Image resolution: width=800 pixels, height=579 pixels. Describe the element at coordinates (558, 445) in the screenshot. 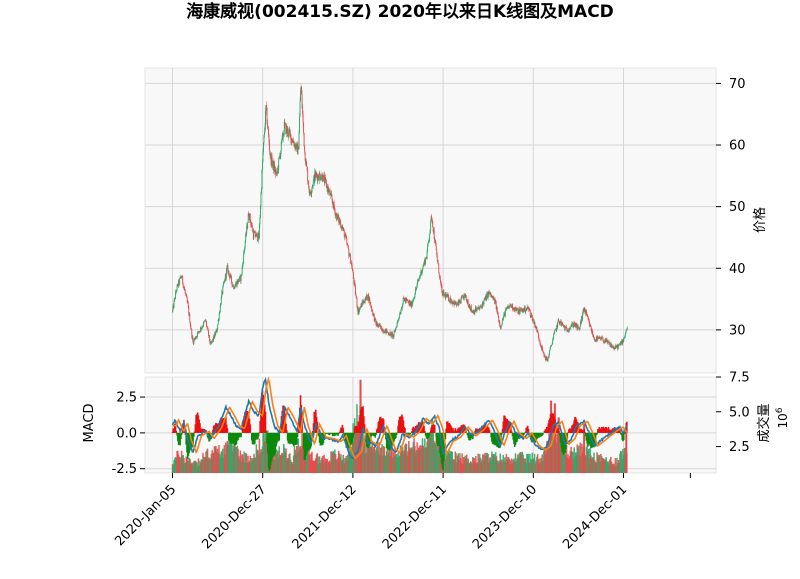

I see `volume-spike-bar` at that location.